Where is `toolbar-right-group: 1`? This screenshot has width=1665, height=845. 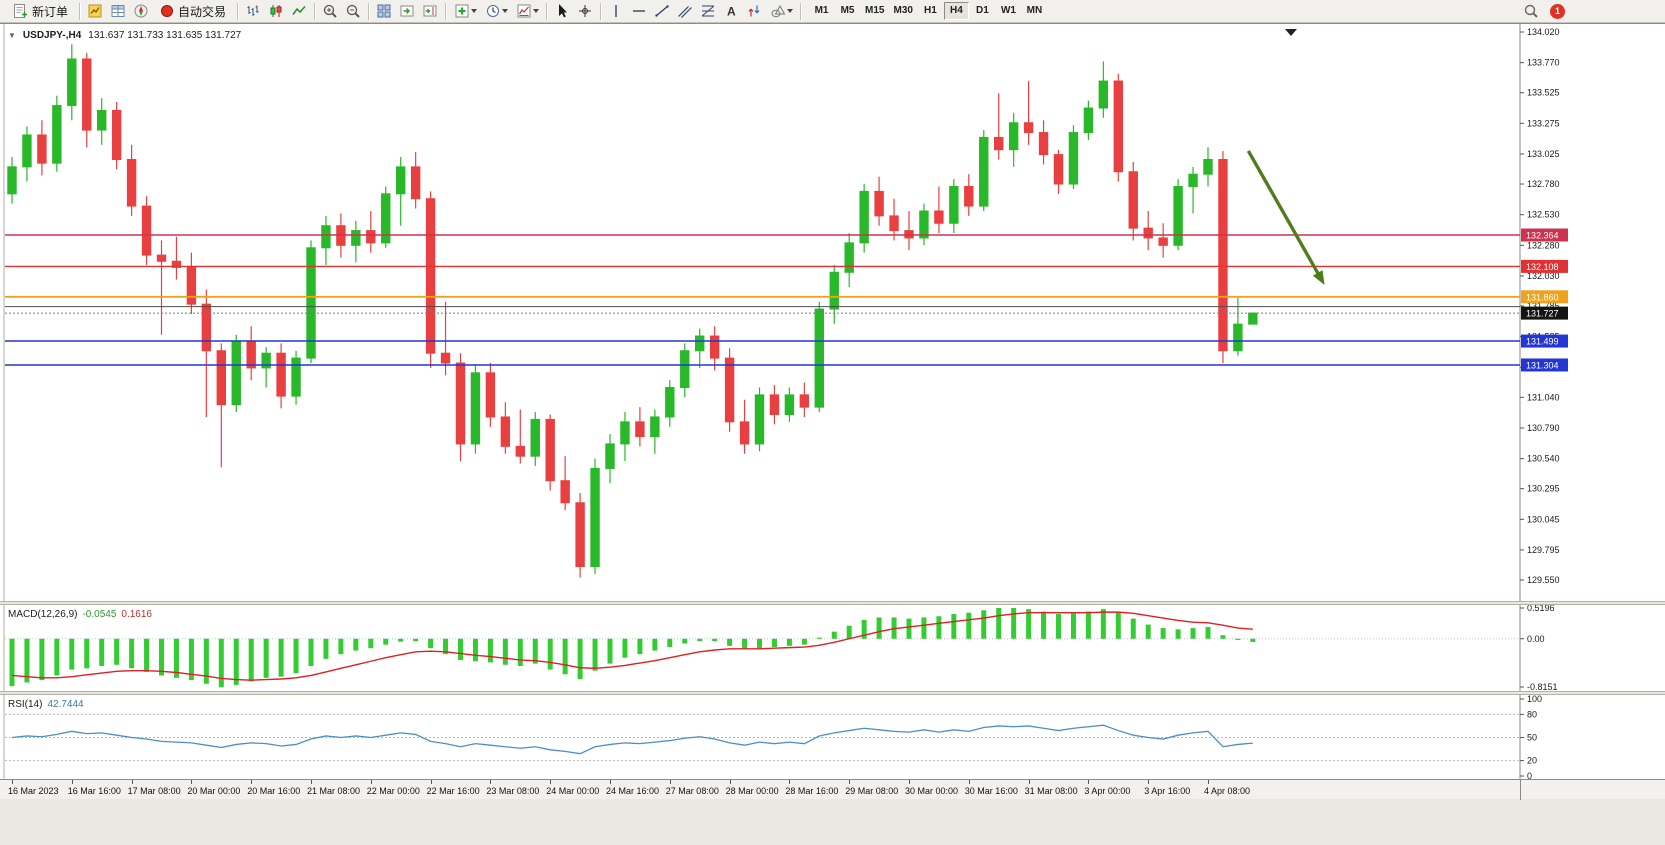
toolbar-right-group: 1 is located at coordinates (1542, 11).